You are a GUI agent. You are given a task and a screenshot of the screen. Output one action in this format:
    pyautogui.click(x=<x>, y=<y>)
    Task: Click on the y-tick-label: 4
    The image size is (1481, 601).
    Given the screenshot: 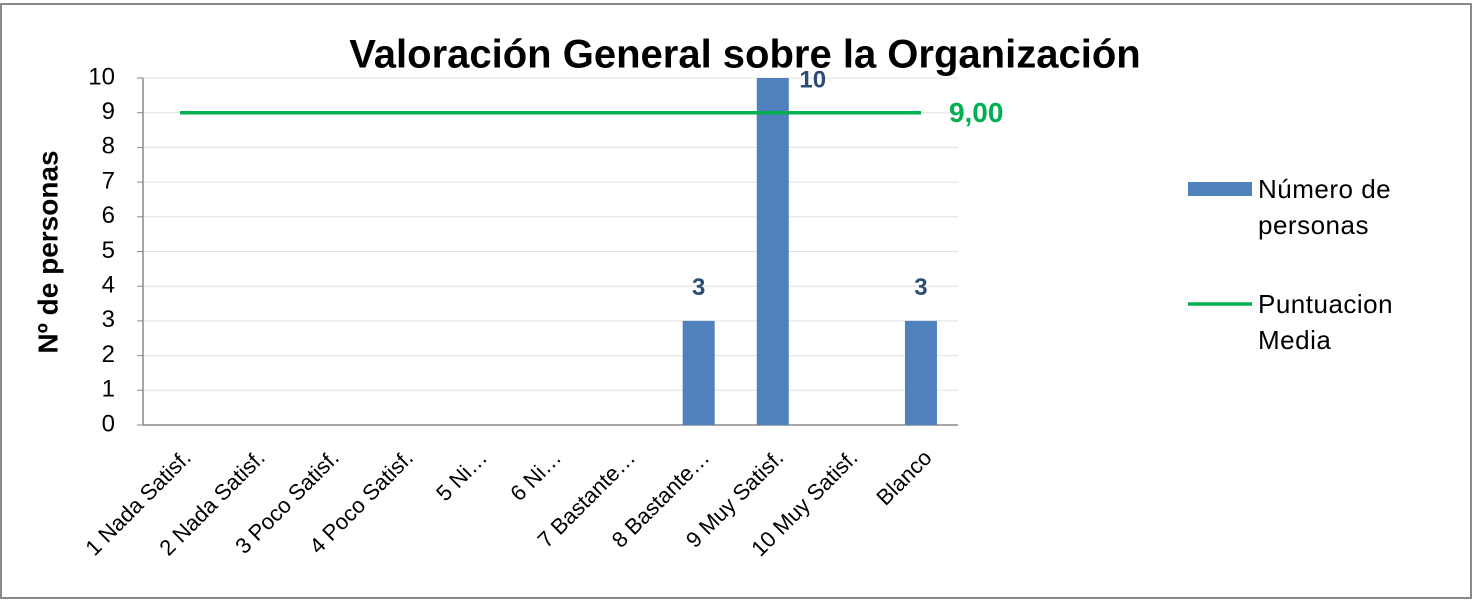 What is the action you would take?
    pyautogui.click(x=108, y=285)
    